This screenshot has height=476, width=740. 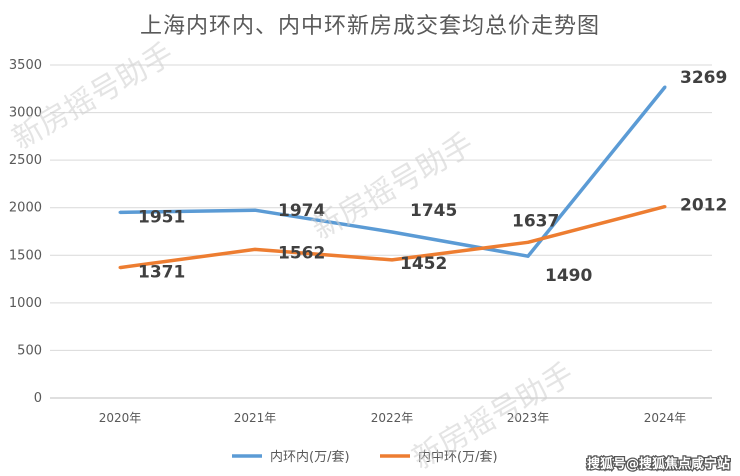 What do you see at coordinates (25, 303) in the screenshot?
I see `y-tick-label: 1000` at bounding box center [25, 303].